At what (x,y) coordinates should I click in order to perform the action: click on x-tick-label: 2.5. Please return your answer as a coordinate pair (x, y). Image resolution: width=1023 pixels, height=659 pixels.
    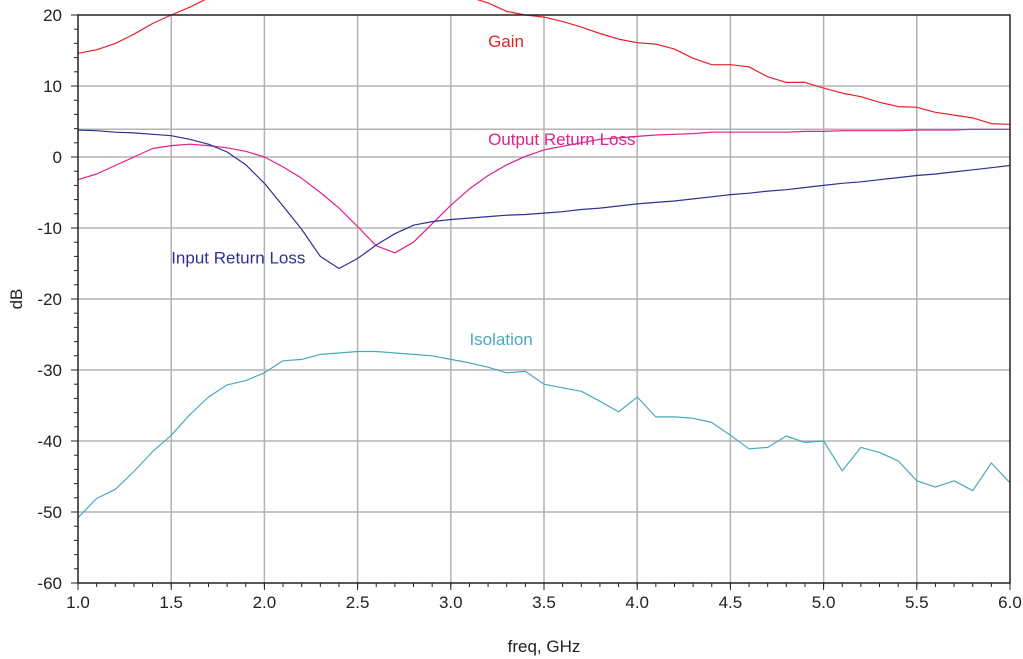
    Looking at the image, I should click on (358, 602).